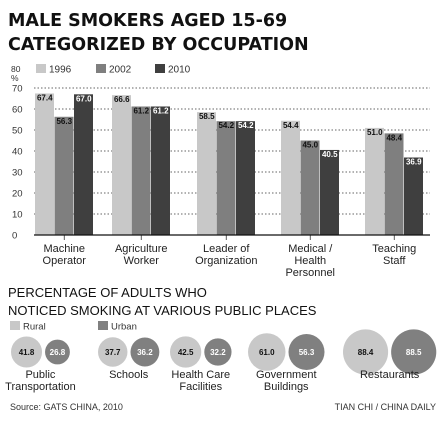  I want to click on bar-2-2002, so click(226, 178).